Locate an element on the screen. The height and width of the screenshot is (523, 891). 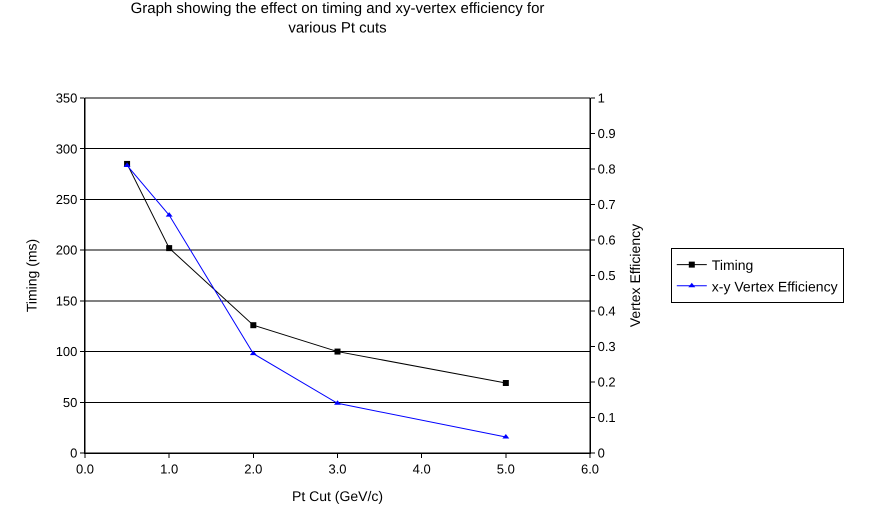
y2-tick-label: 0.2 is located at coordinates (607, 382).